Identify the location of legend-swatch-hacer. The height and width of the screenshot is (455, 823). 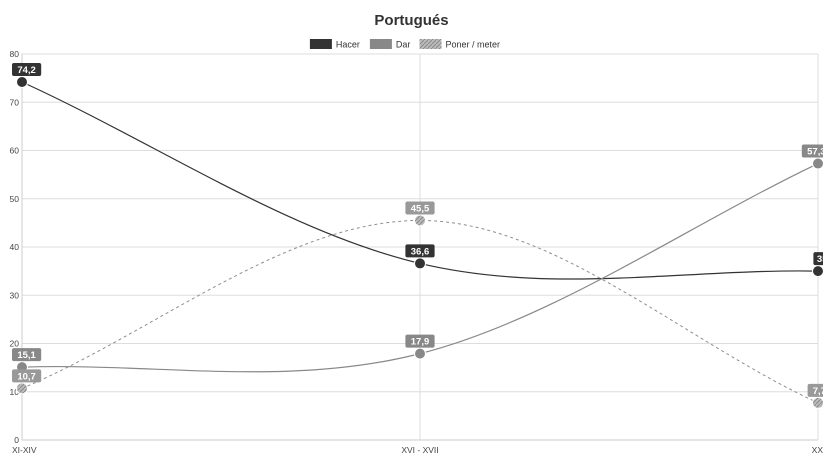
(320, 44).